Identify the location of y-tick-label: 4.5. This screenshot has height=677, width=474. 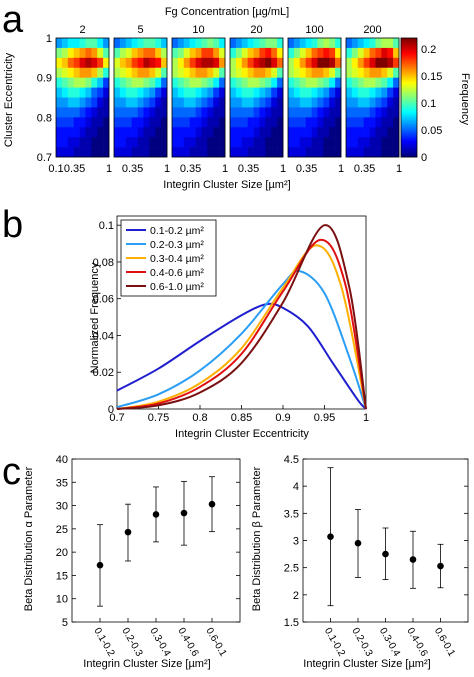
(291, 460).